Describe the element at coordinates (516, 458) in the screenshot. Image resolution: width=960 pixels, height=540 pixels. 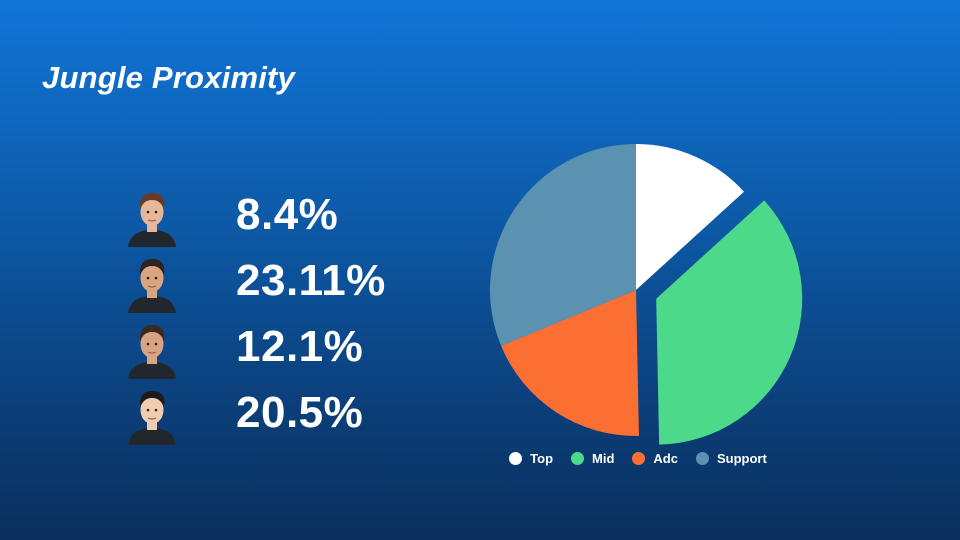
I see `legend-swatch-top` at that location.